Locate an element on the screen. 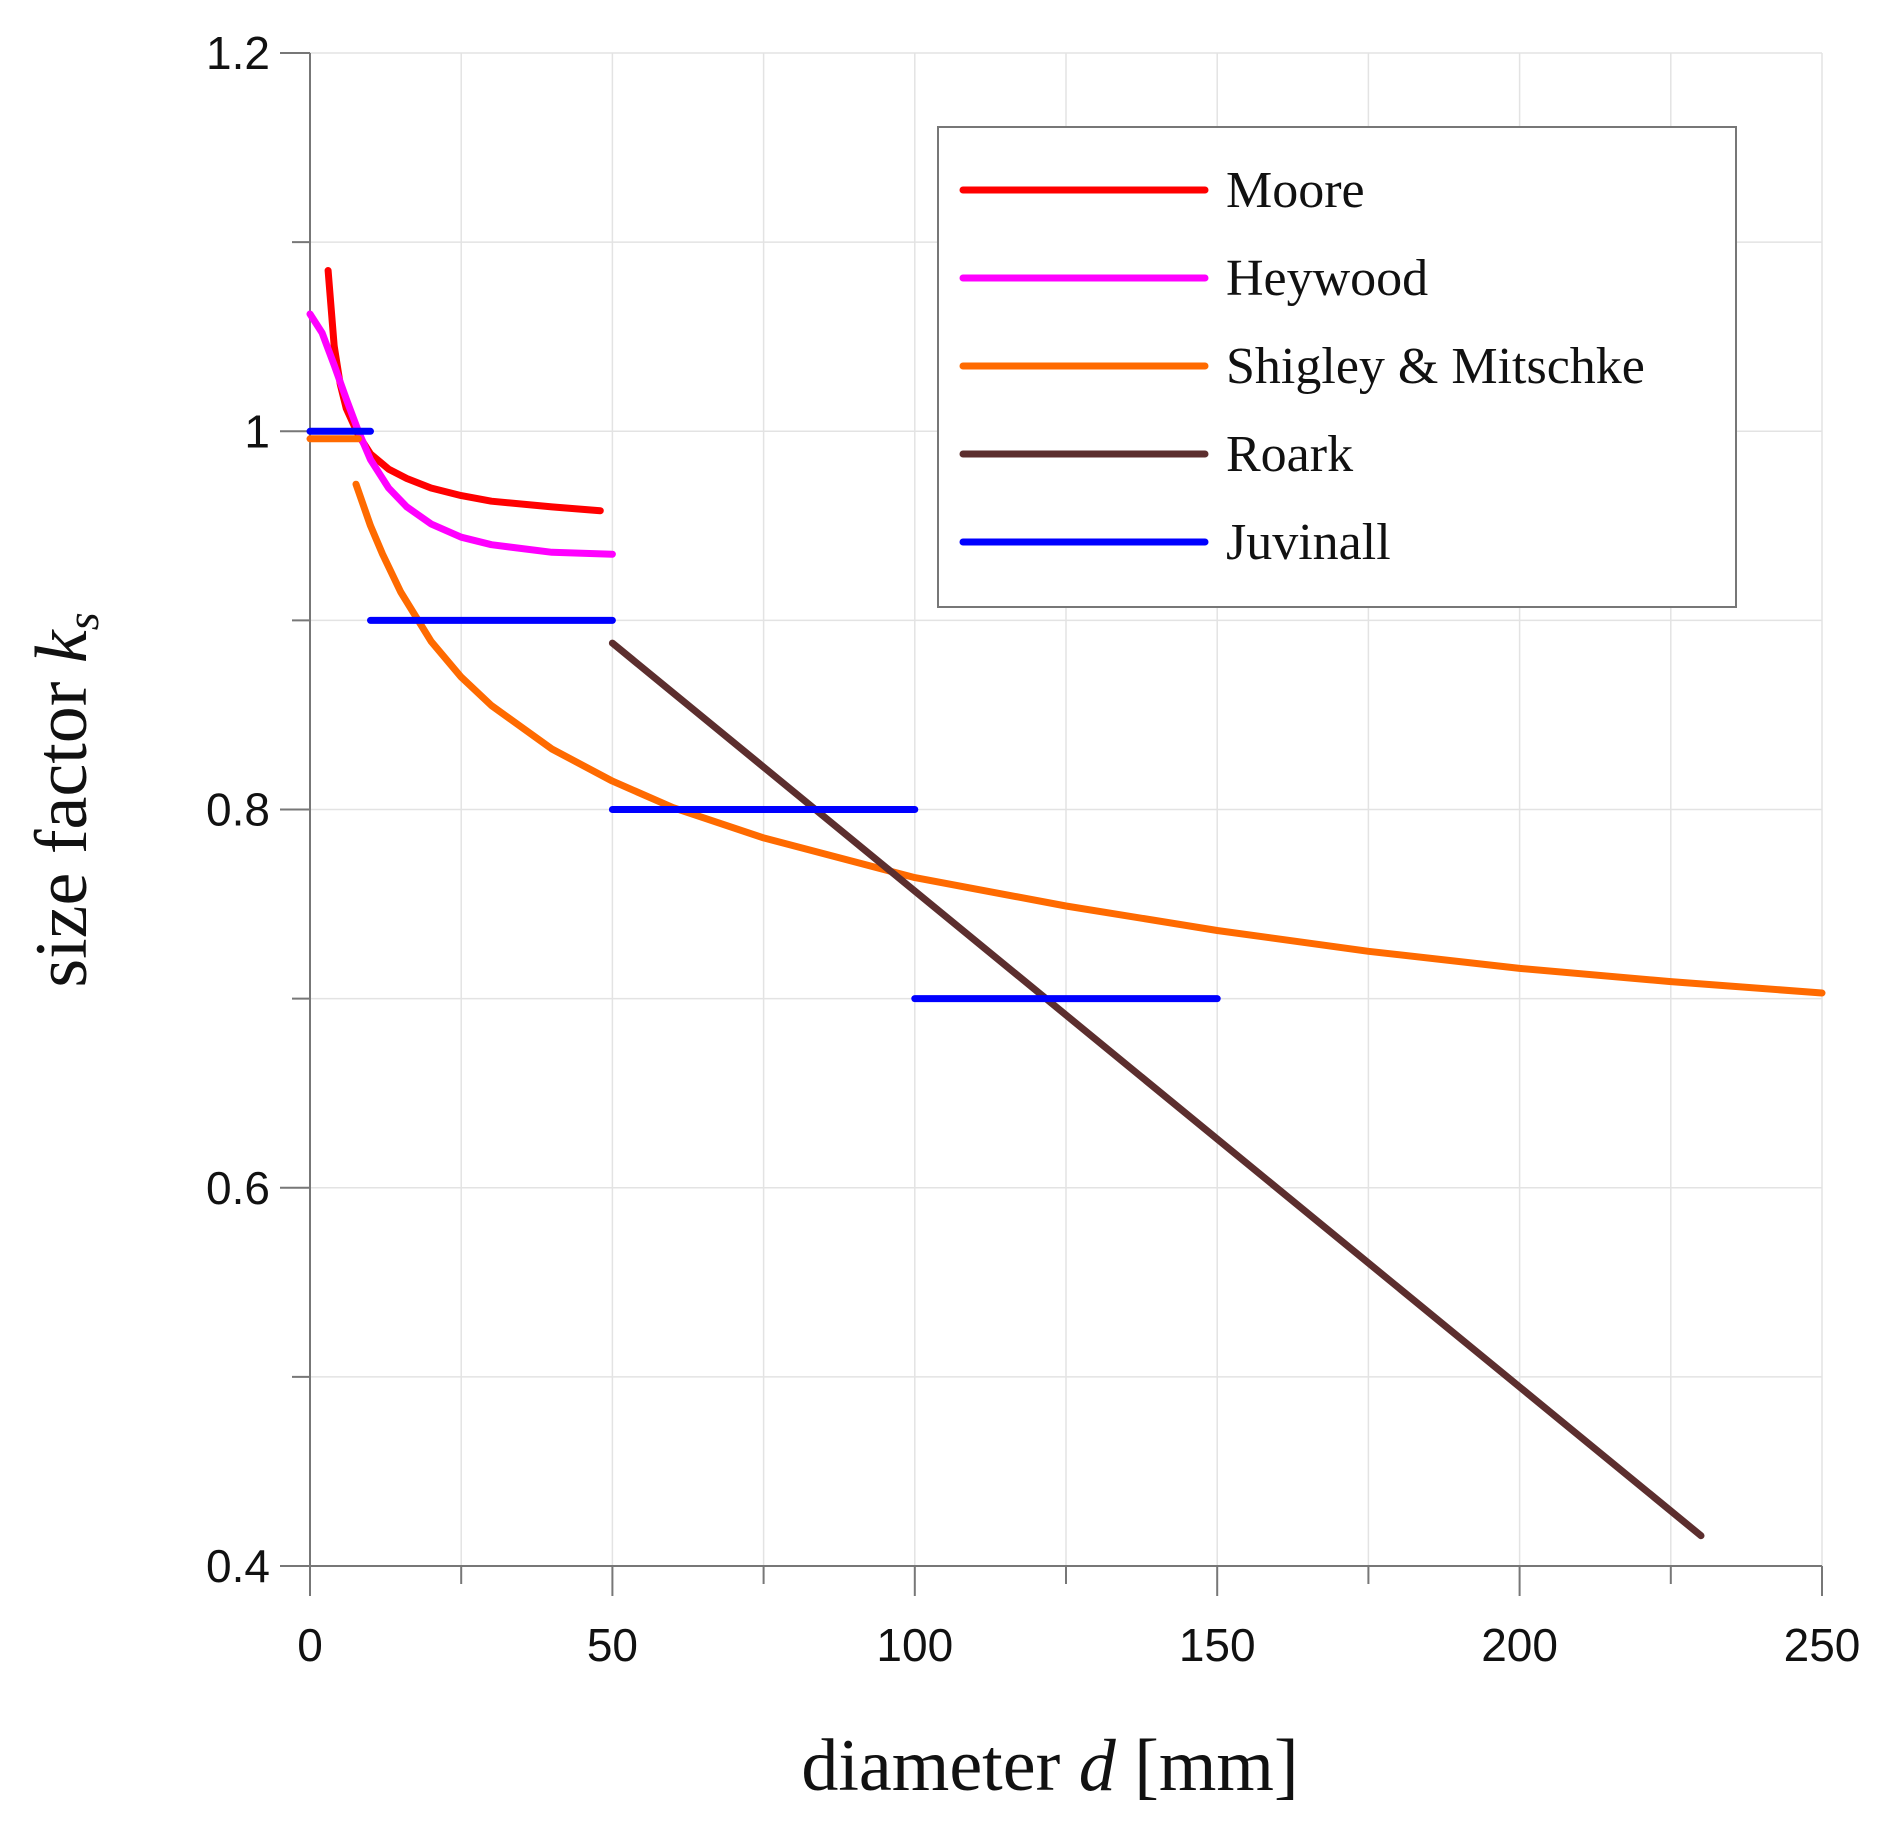 This screenshot has width=1882, height=1834. y-axis-title-sub: s is located at coordinates (82, 621).